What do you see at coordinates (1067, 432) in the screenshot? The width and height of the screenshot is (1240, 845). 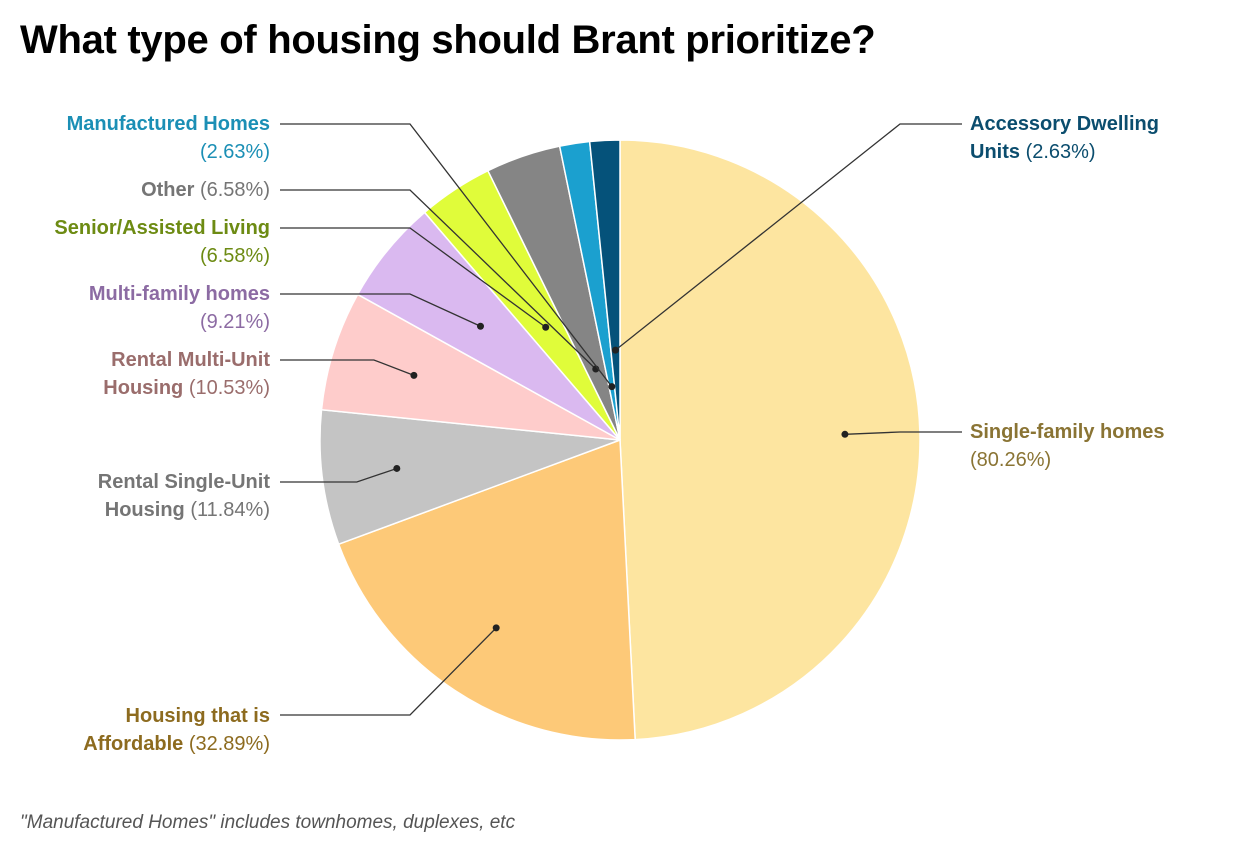 I see `label-name: Single-family homes` at bounding box center [1067, 432].